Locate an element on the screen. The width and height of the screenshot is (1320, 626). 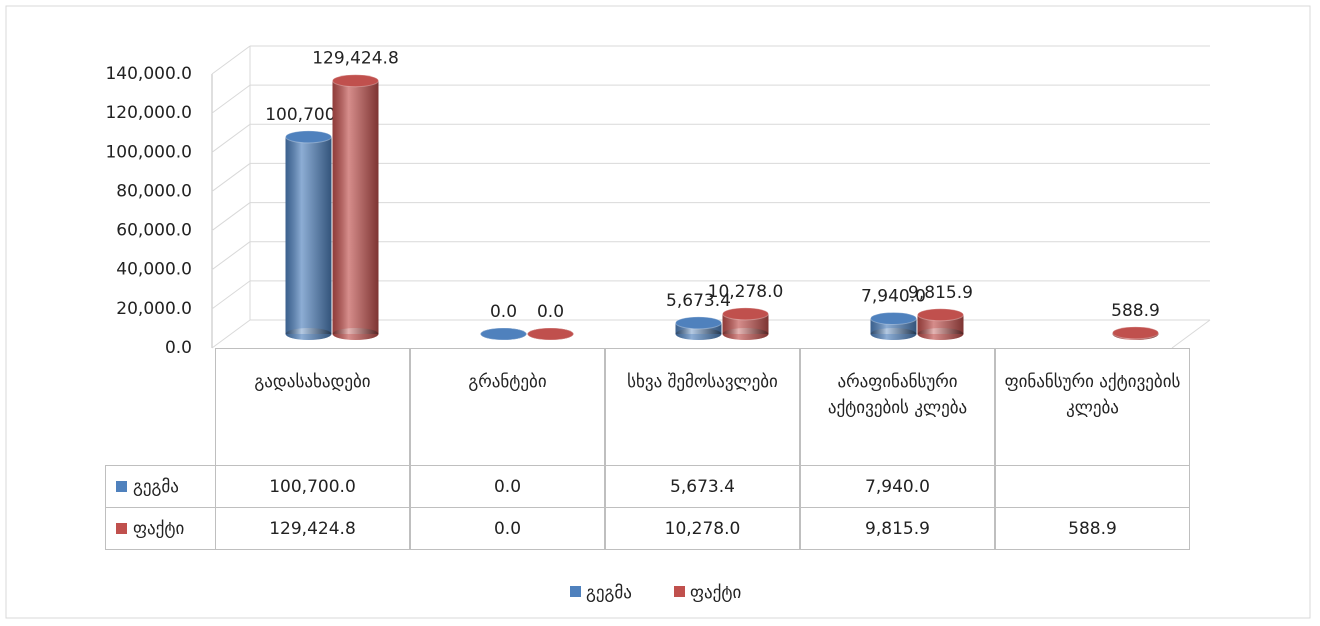
y-tick-label: 140,000.0 is located at coordinates (148, 74).